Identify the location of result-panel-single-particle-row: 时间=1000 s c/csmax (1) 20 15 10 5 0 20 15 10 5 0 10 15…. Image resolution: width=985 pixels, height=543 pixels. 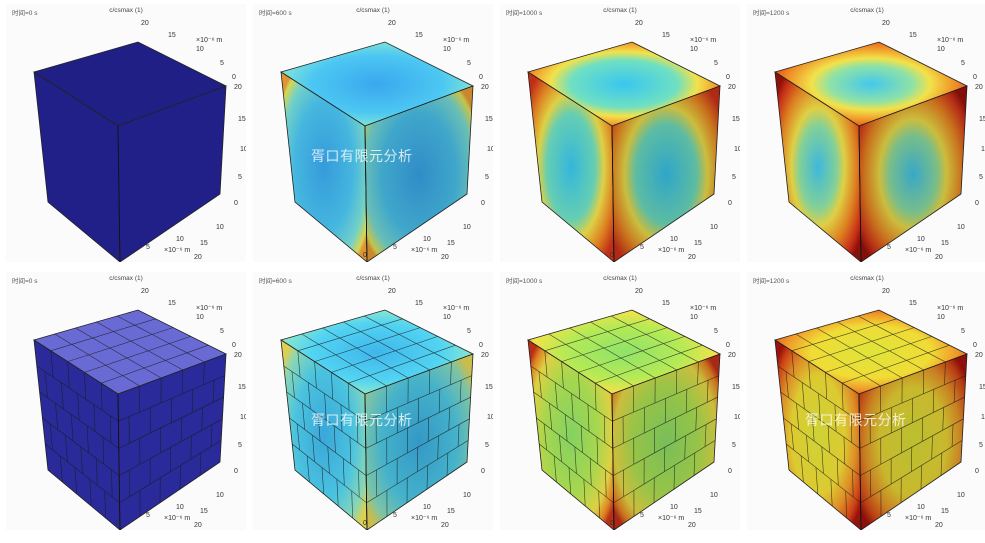
(620, 133).